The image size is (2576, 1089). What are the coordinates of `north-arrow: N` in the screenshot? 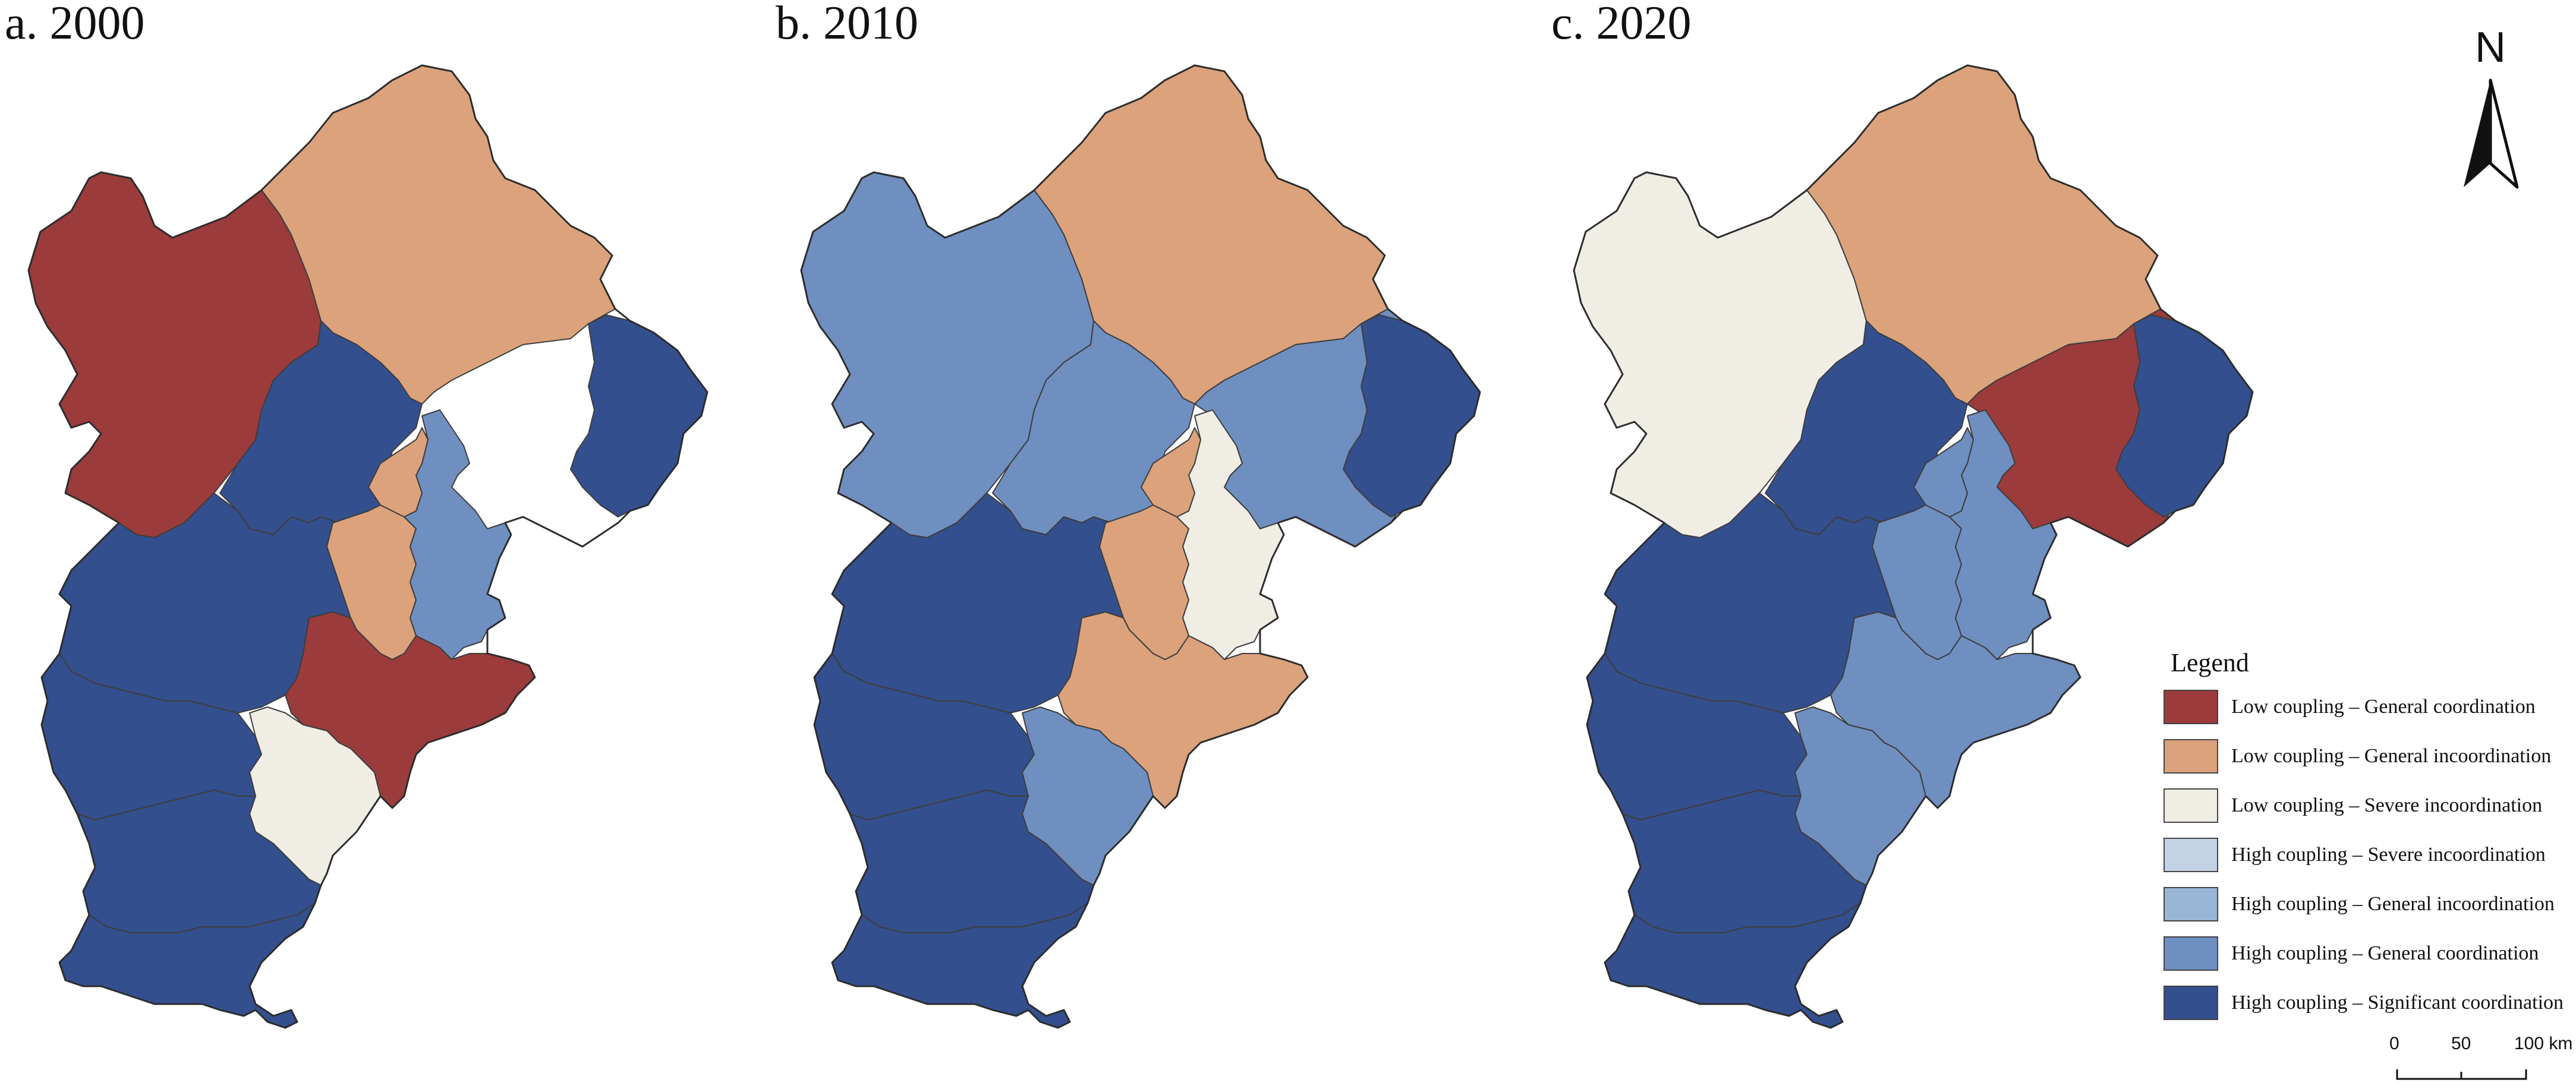 It's located at (2490, 110).